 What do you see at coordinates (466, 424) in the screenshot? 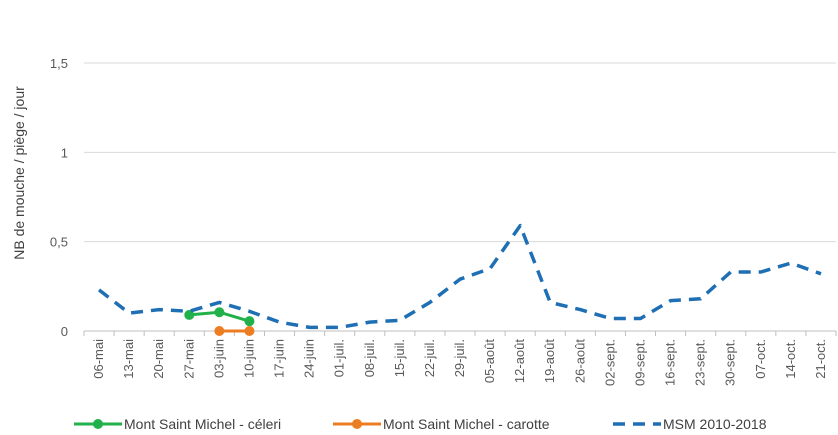
I see `legend-label: Mont Saint Michel - carotte` at bounding box center [466, 424].